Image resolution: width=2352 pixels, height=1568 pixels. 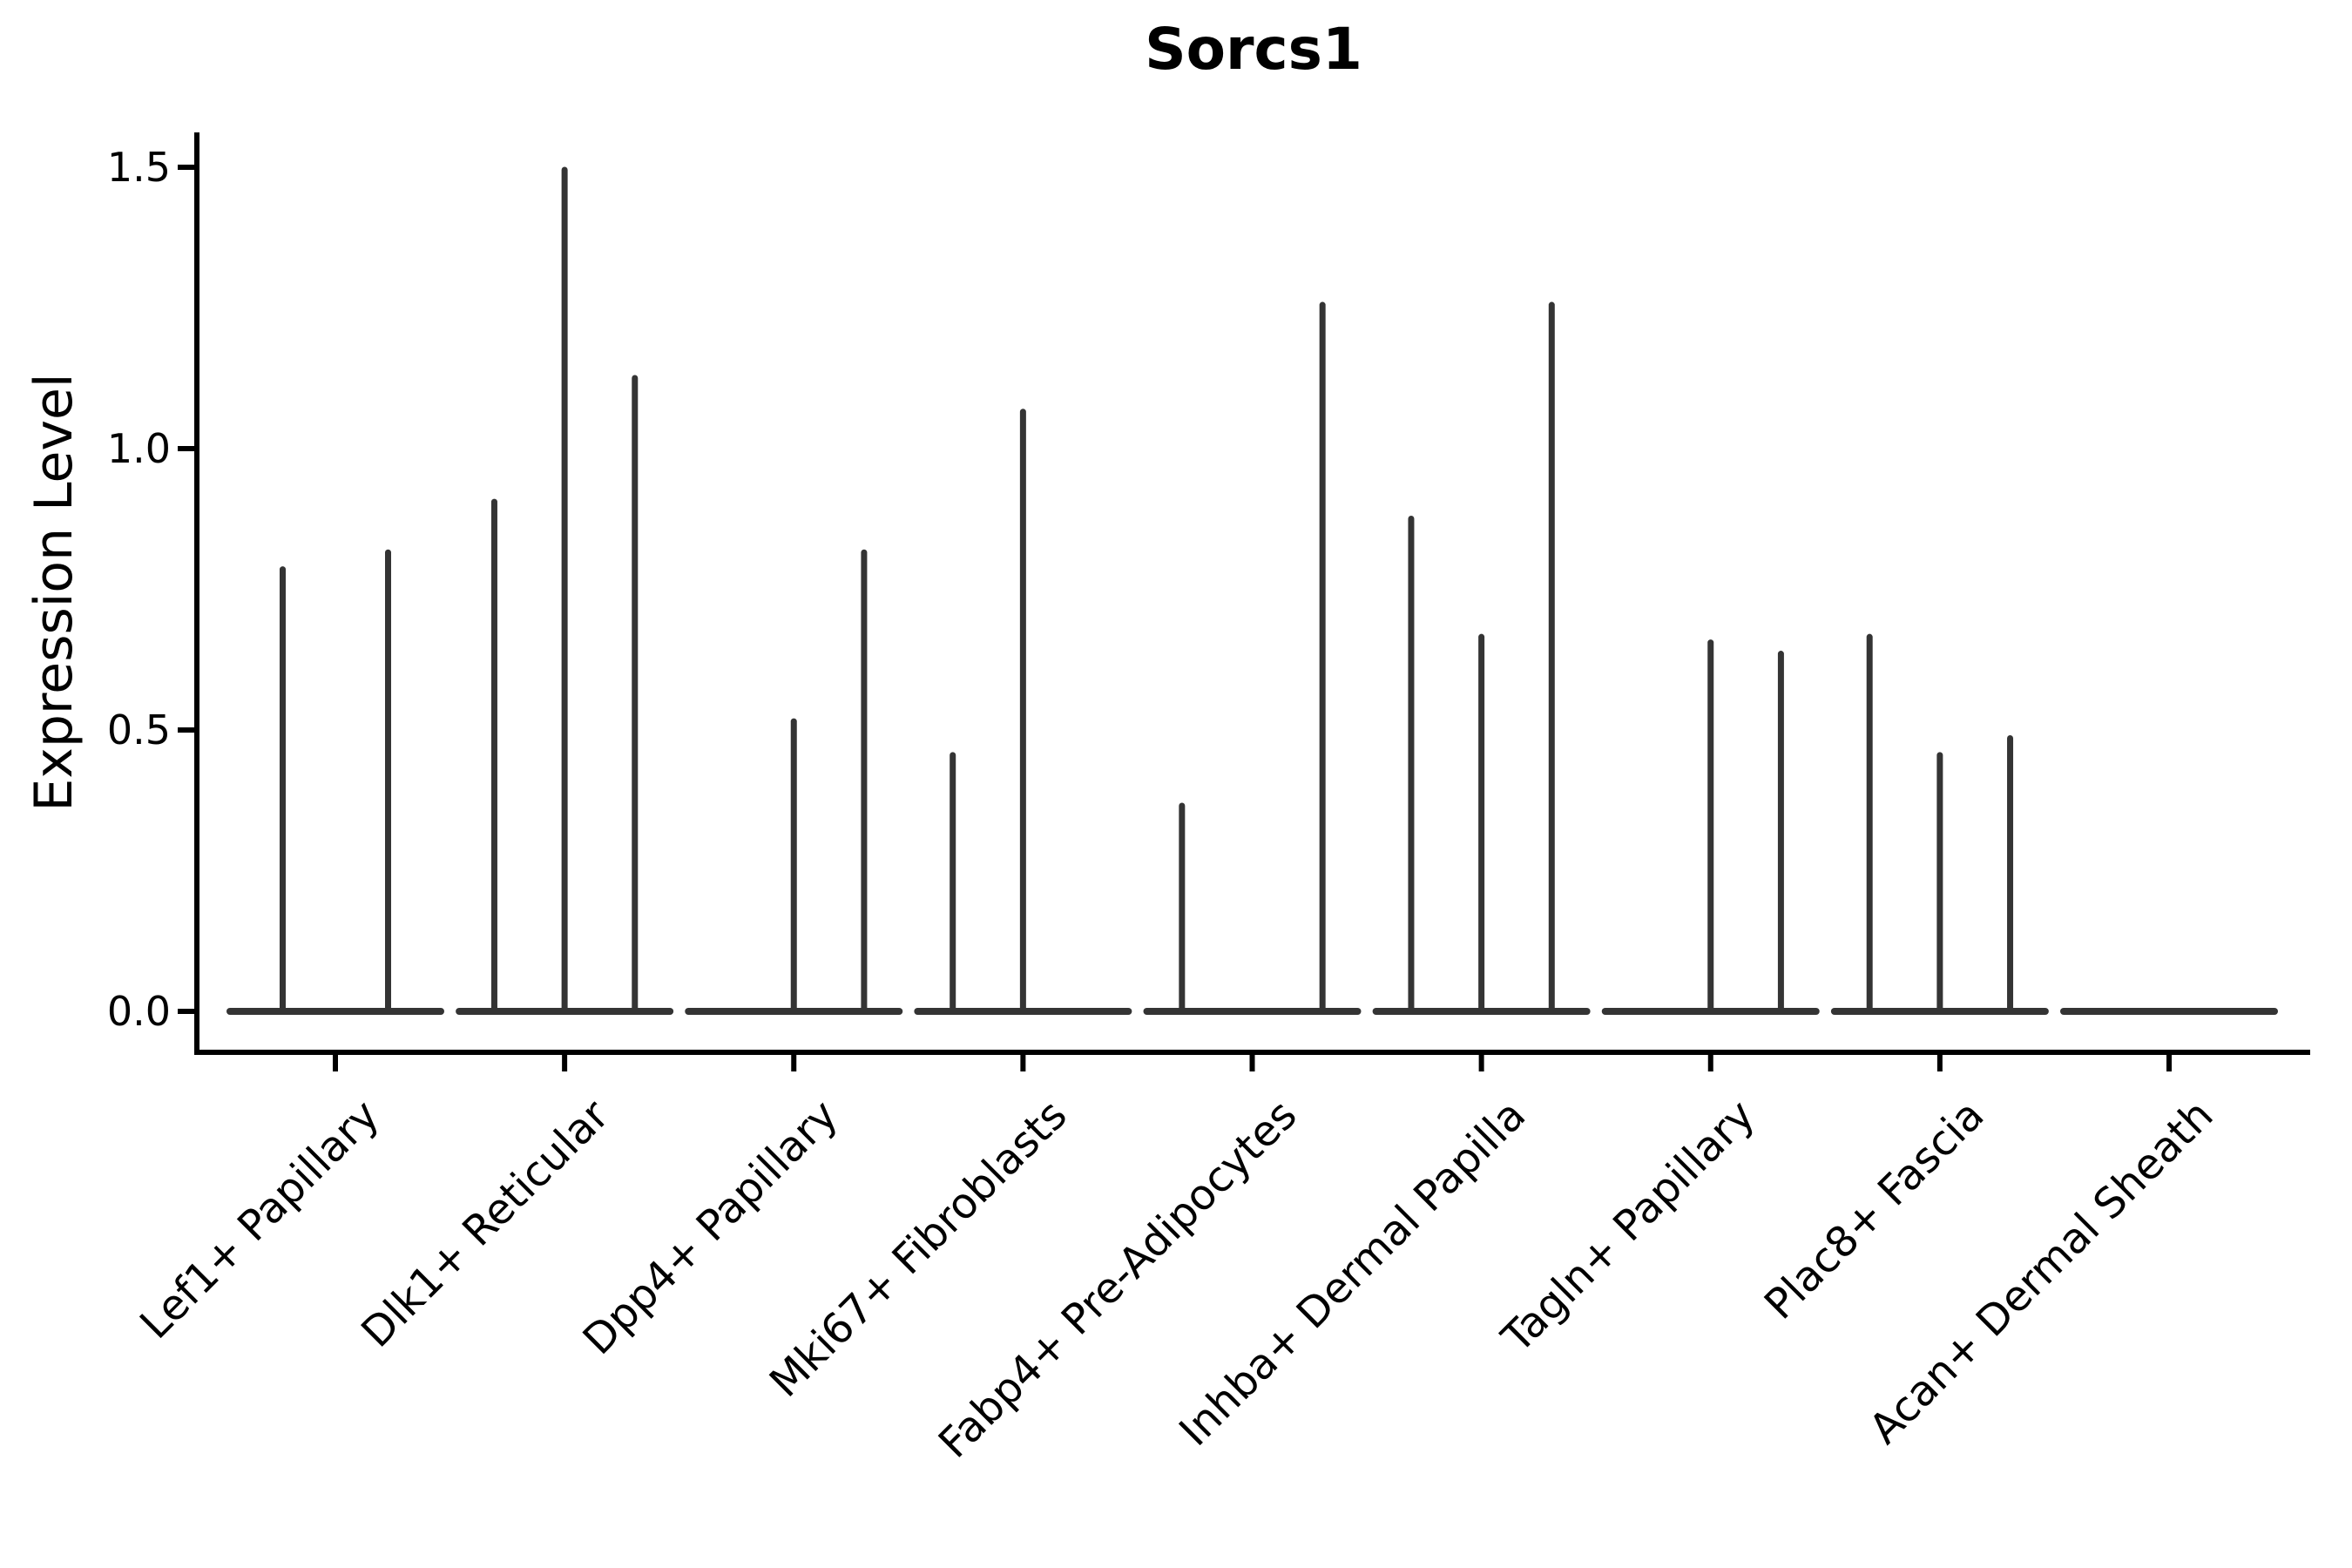 I want to click on y-tick-label: 1.5, so click(x=138, y=167).